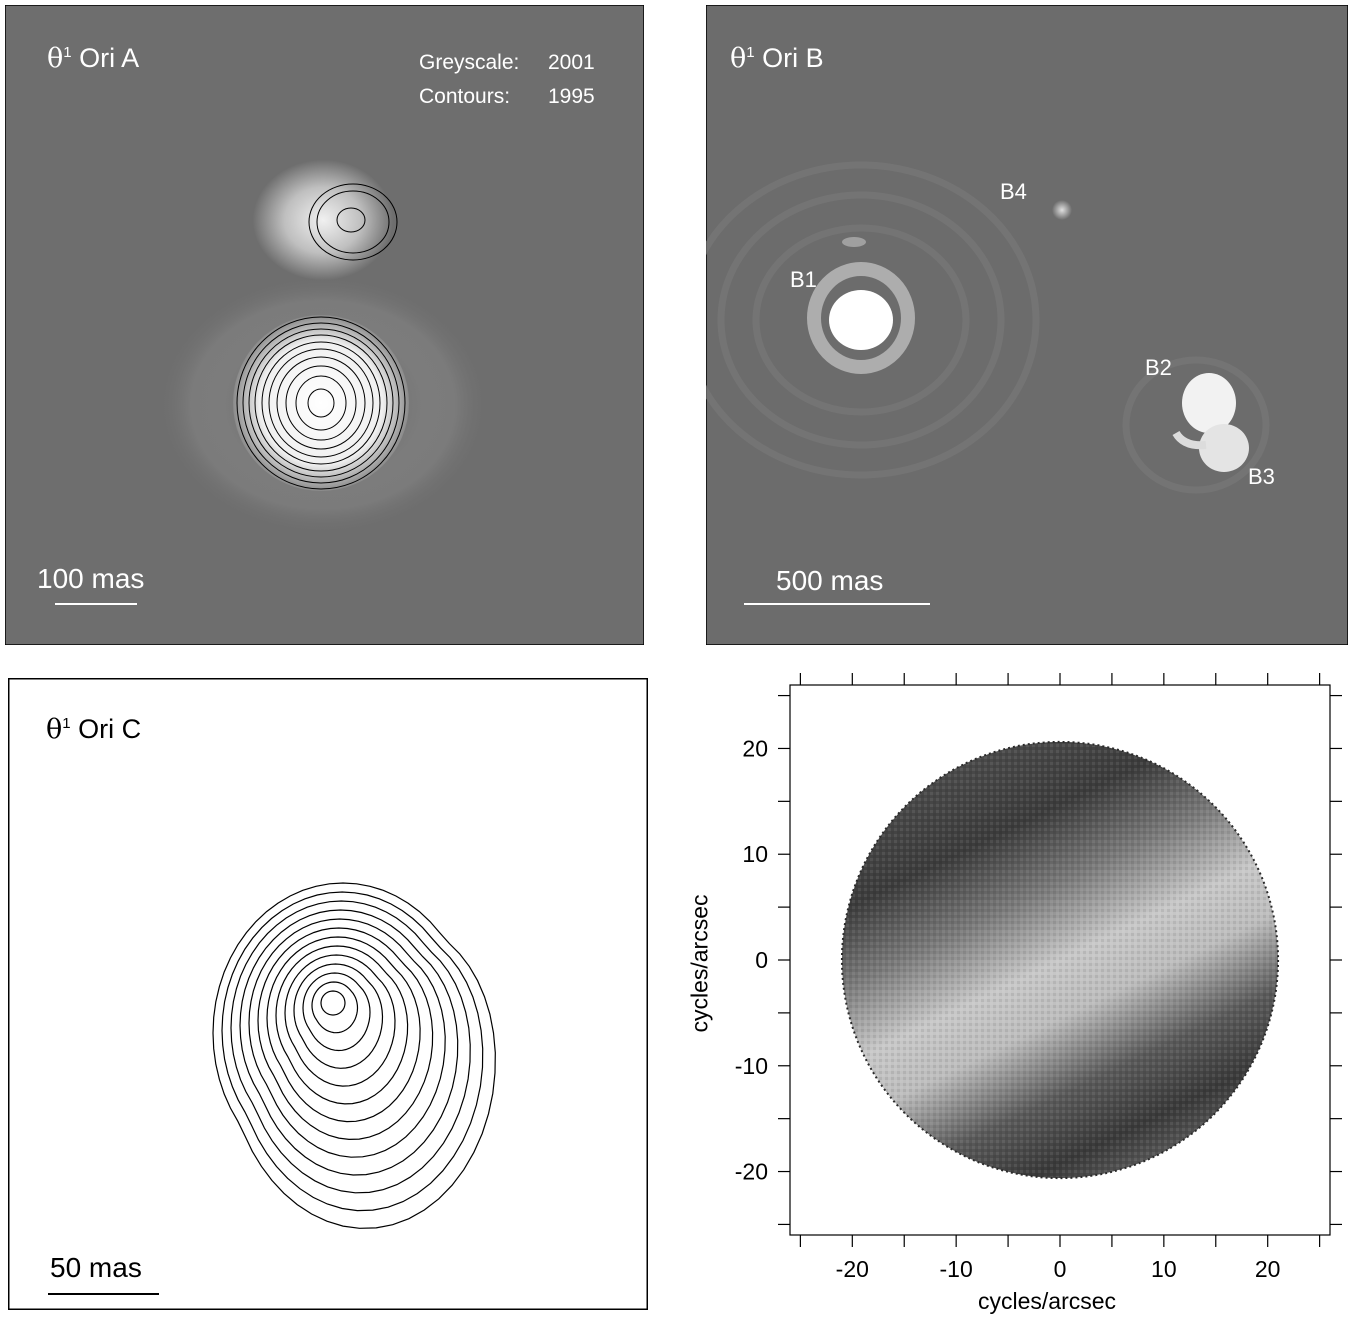  What do you see at coordinates (956, 1269) in the screenshot?
I see `x-tick-label: -10` at bounding box center [956, 1269].